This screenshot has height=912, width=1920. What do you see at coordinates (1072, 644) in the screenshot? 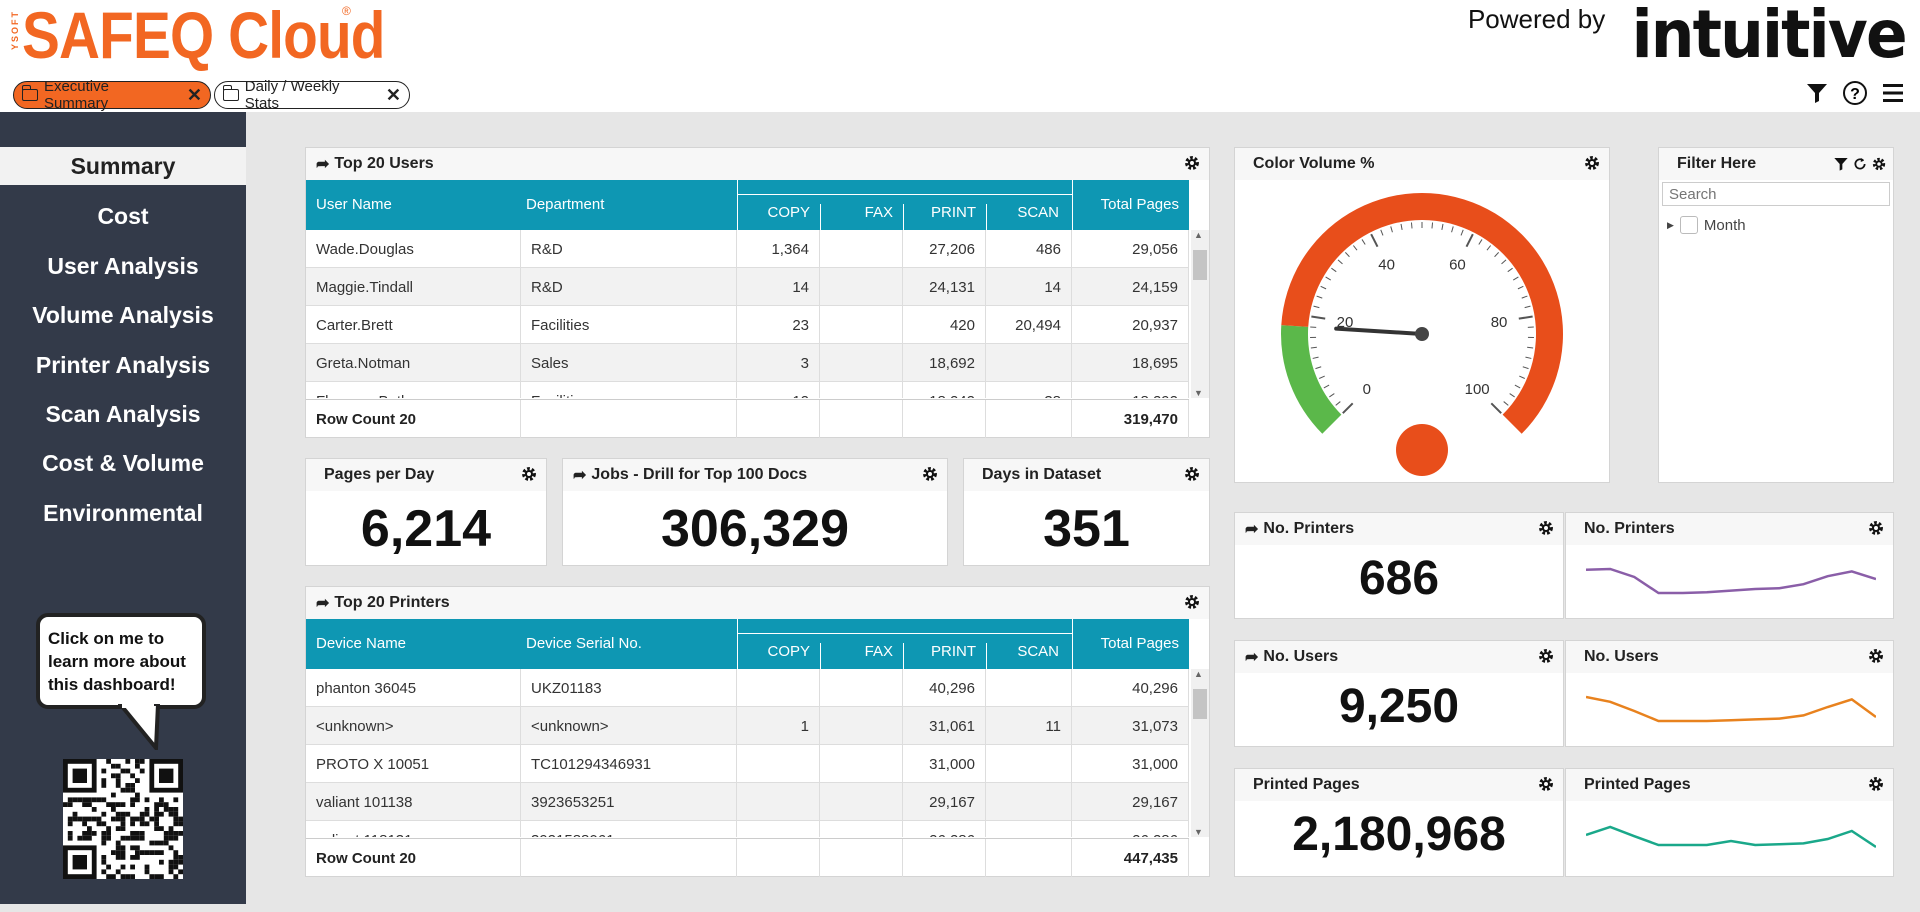
I see `divider` at bounding box center [1072, 644].